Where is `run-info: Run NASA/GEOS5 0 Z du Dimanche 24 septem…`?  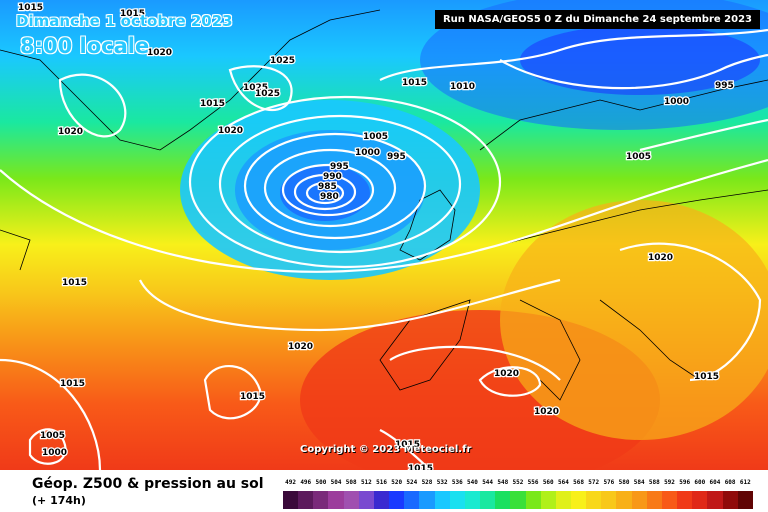
run-info: Run NASA/GEOS5 0 Z du Dimanche 24 septem… is located at coordinates (597, 19).